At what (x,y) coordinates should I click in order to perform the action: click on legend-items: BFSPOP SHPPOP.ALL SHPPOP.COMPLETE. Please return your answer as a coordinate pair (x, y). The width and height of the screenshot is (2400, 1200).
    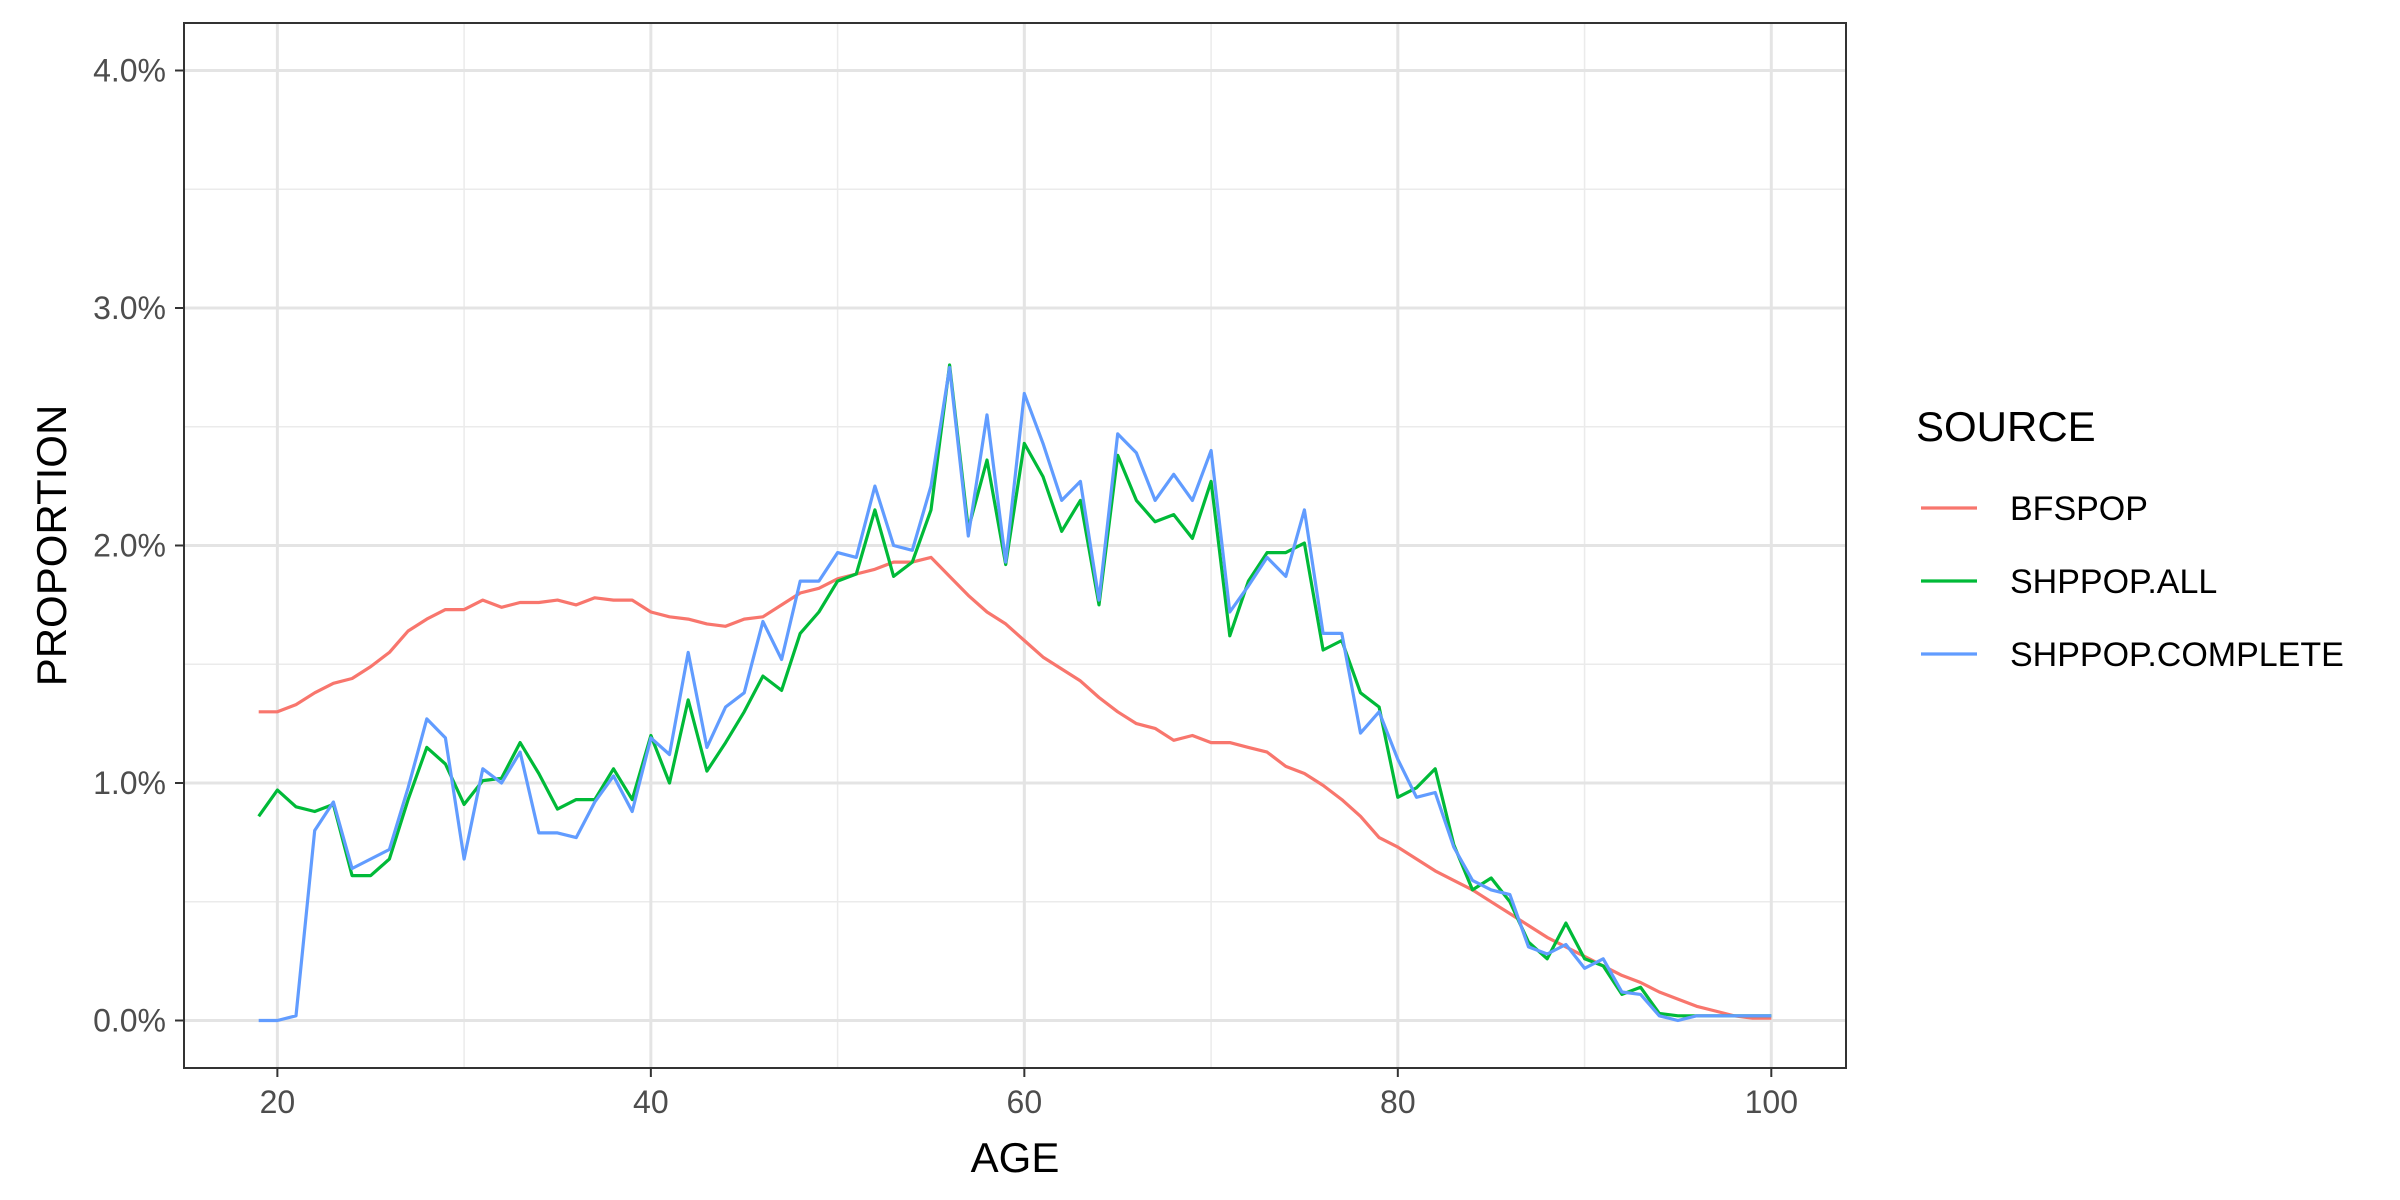
    Looking at the image, I should click on (2132, 582).